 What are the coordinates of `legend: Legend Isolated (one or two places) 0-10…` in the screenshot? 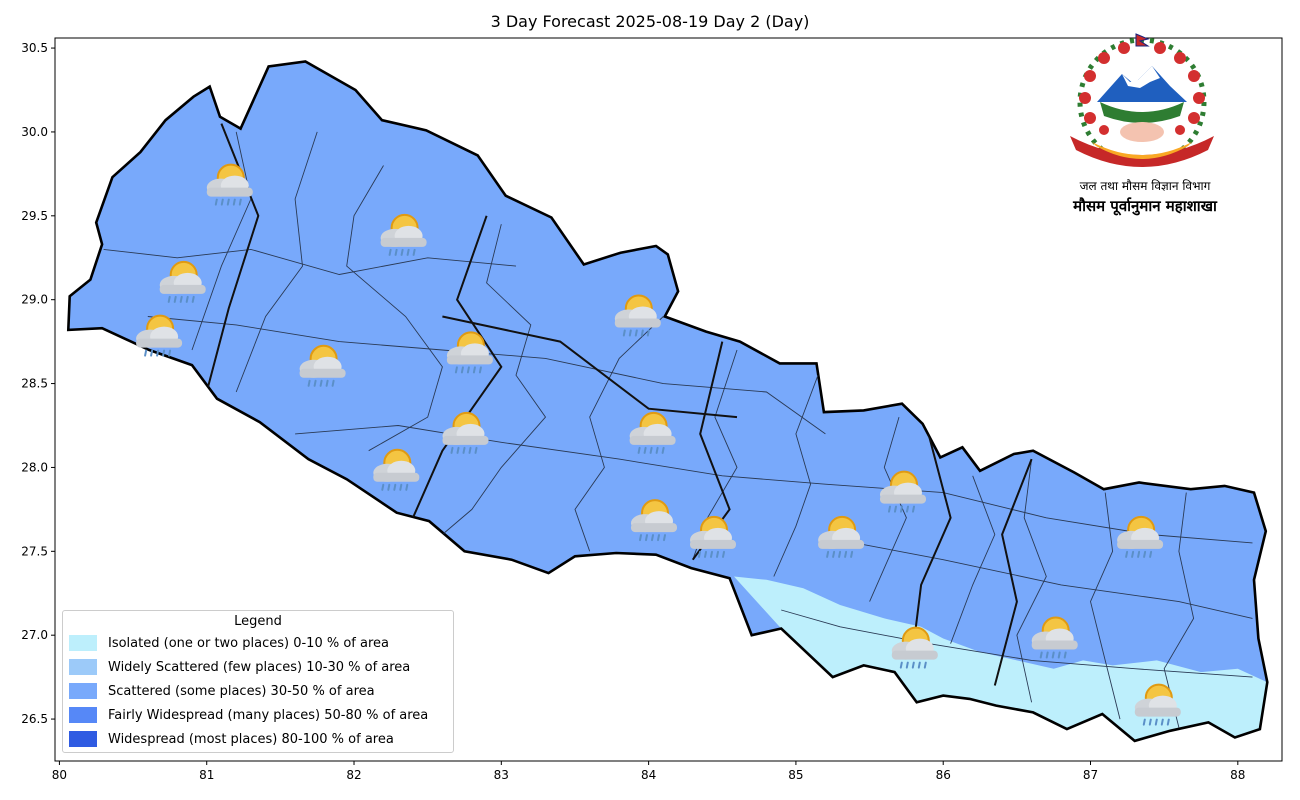 It's located at (258, 681).